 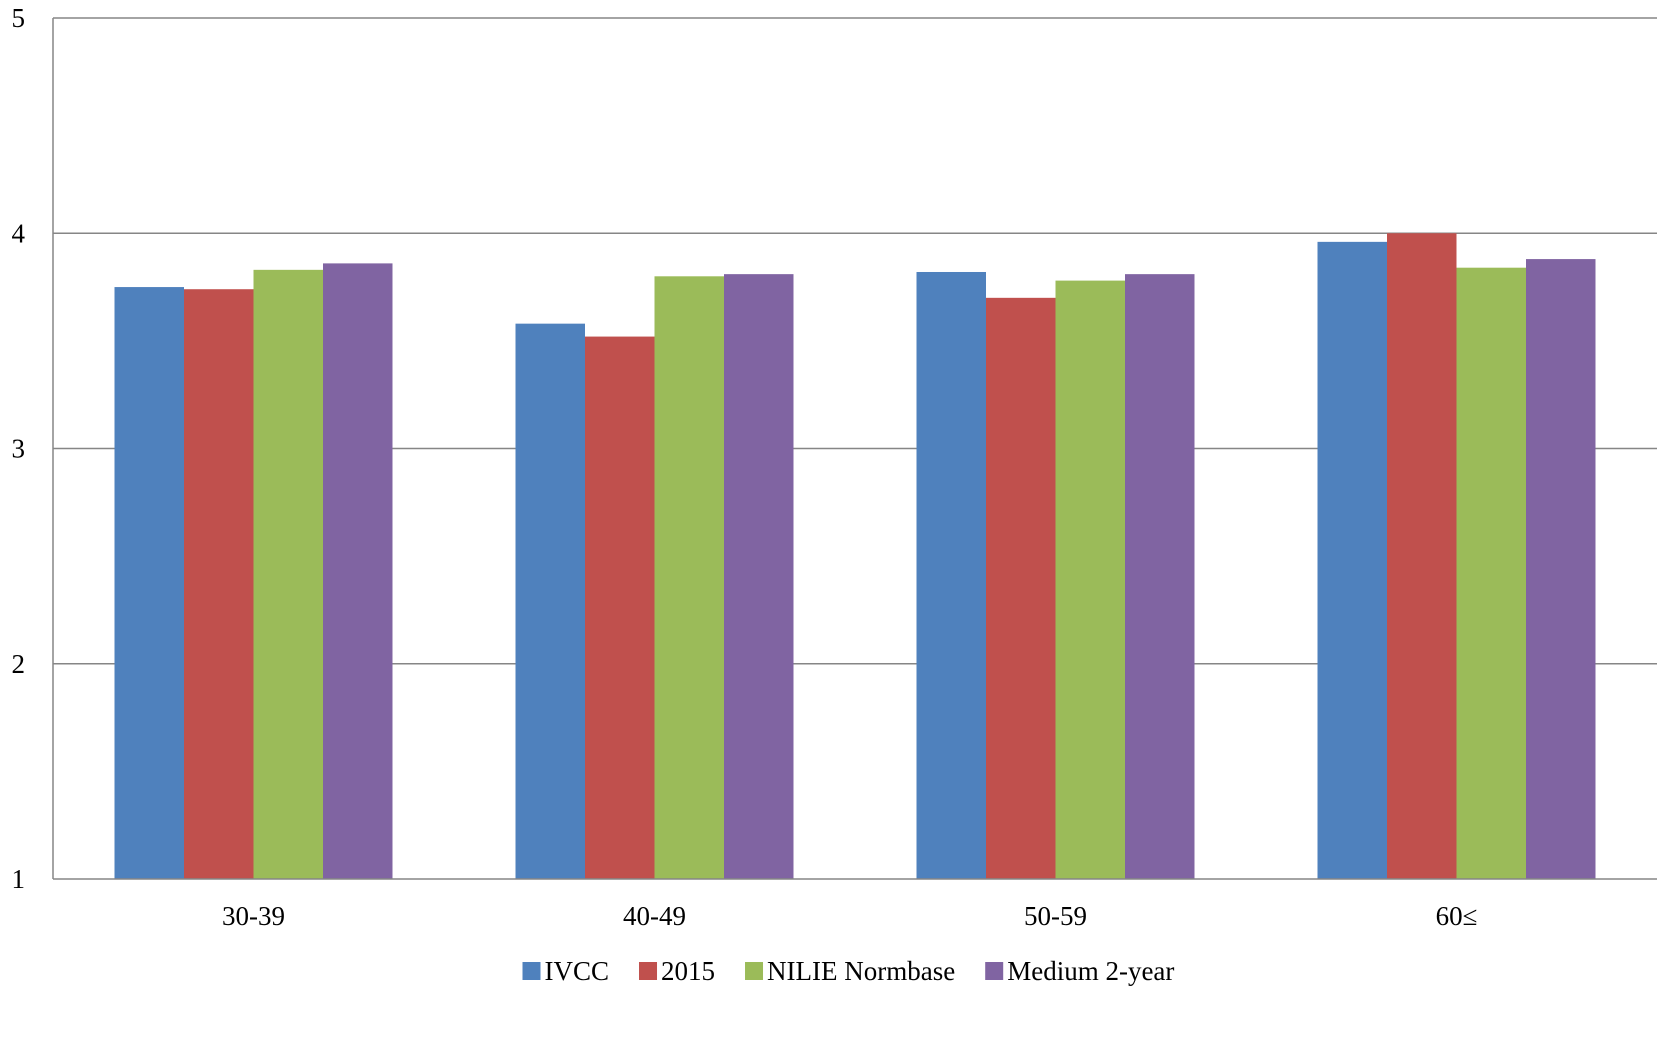 I want to click on y-tick-label: 3, so click(x=19, y=449).